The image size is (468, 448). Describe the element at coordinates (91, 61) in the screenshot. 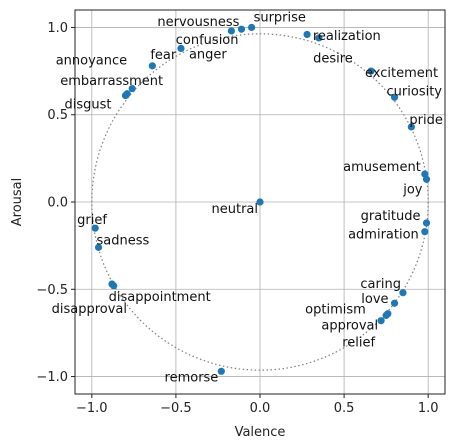

I see `label-annoyance: annoyance` at that location.